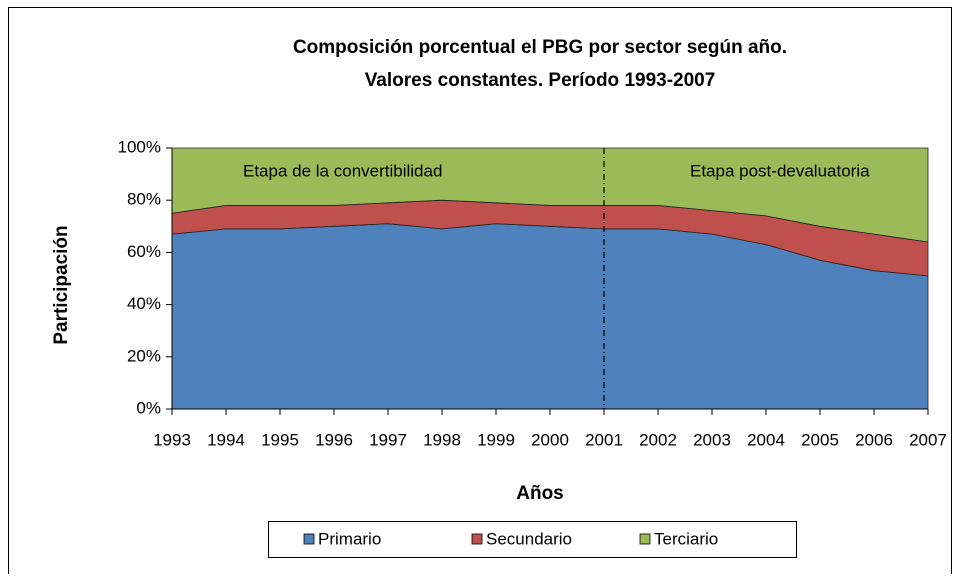 This screenshot has width=960, height=579. I want to click on legend-label: Secundario, so click(529, 538).